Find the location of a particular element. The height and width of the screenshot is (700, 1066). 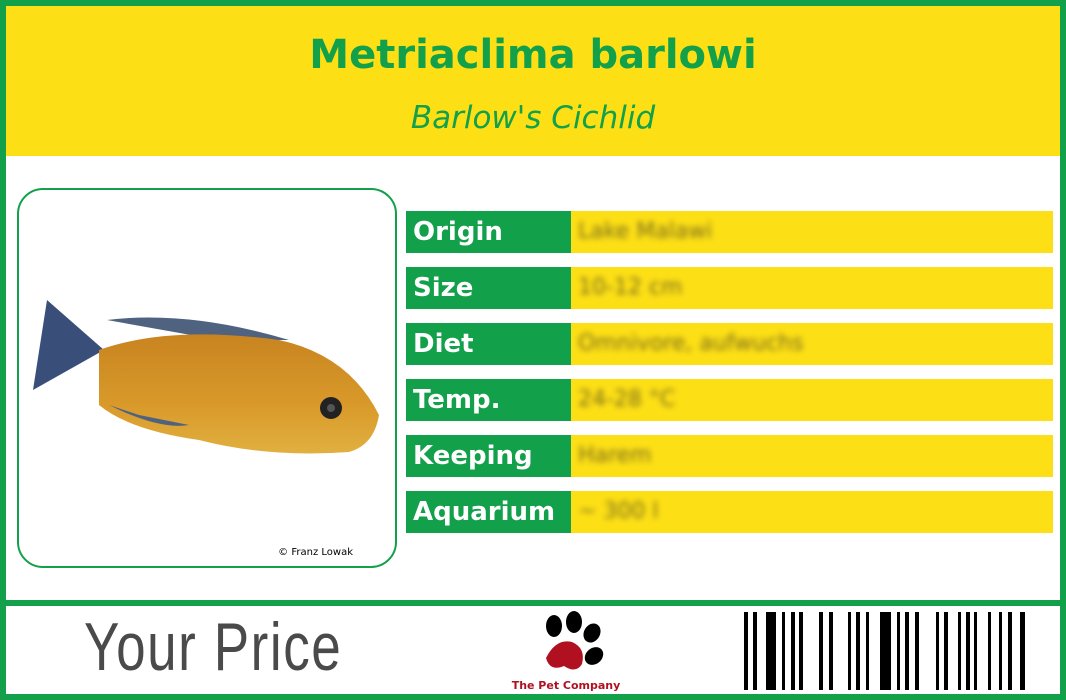

paw-icon is located at coordinates (575, 640).